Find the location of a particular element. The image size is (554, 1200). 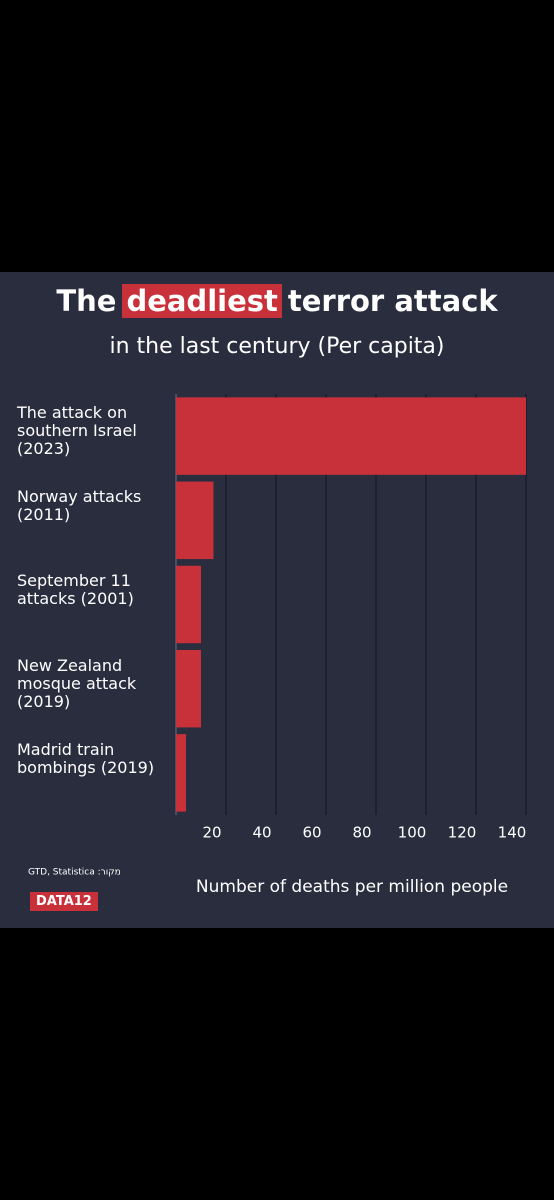

x-tick-label: 20 is located at coordinates (211, 833).